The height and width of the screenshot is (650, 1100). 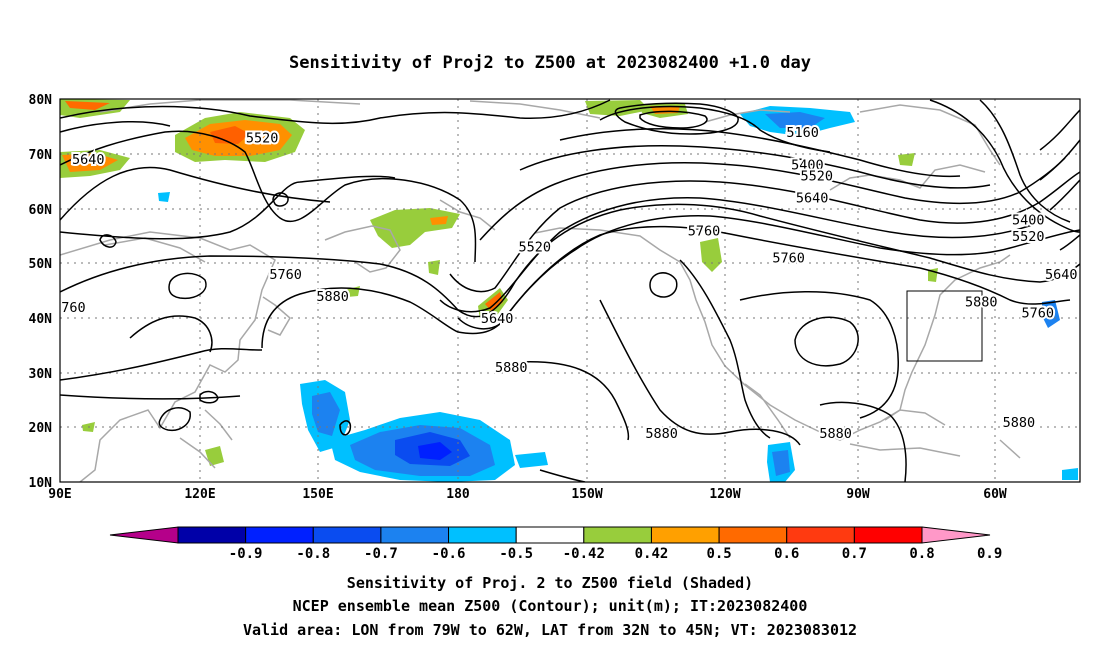 What do you see at coordinates (995, 494) in the screenshot?
I see `x-tick-label: 60W` at bounding box center [995, 494].